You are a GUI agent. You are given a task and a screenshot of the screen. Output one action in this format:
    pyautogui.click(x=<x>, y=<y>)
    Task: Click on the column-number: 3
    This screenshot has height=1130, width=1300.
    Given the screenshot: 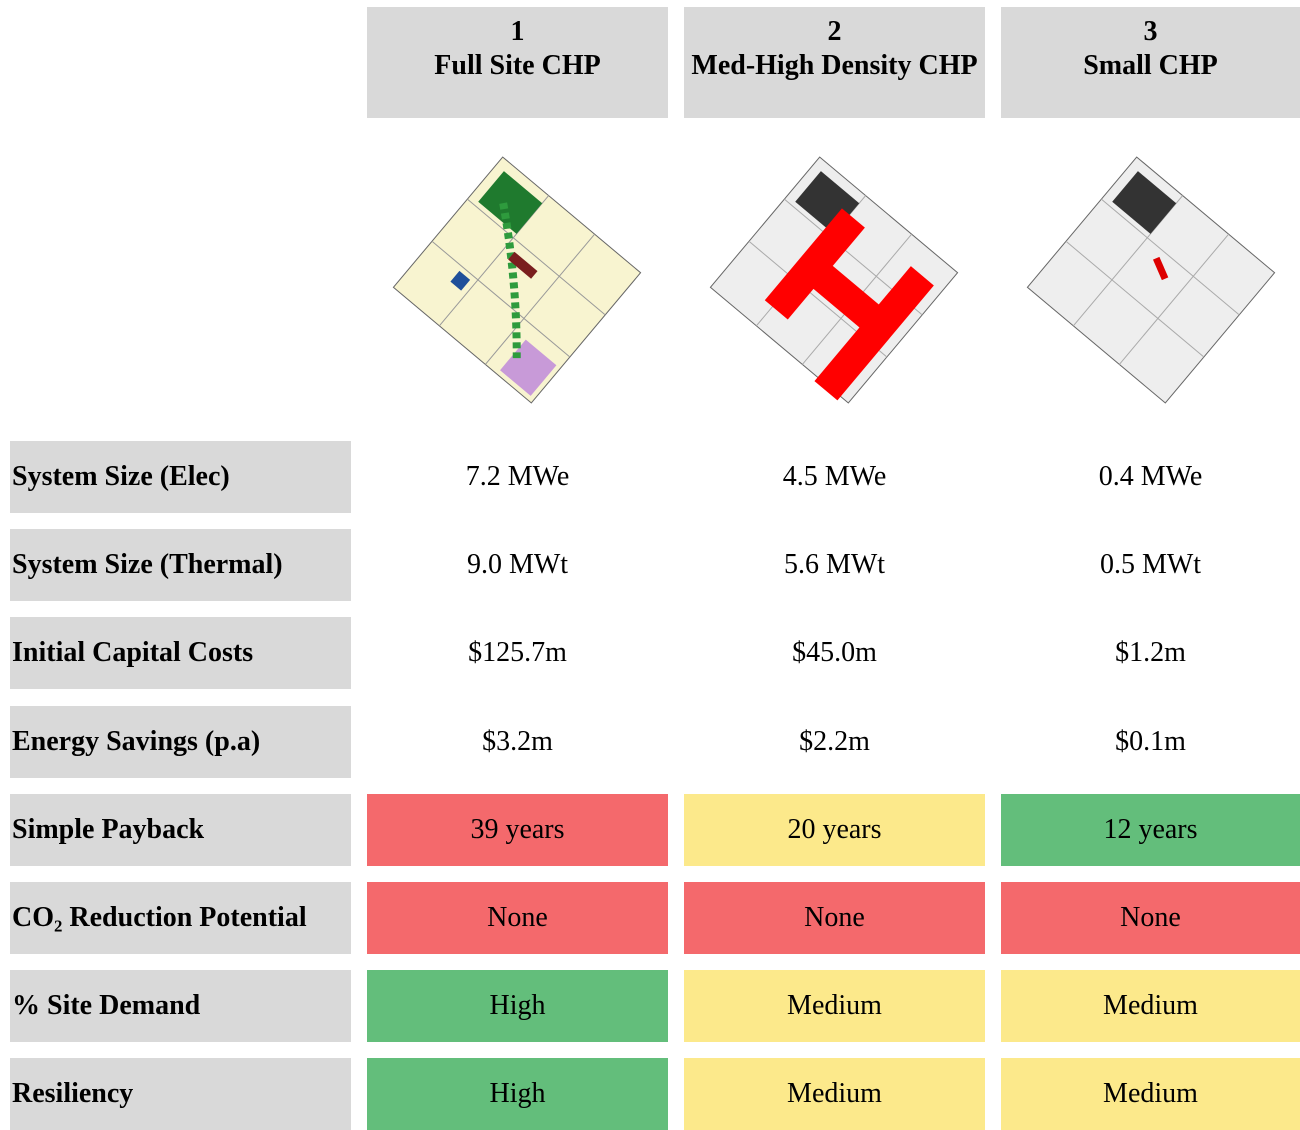 What is the action you would take?
    pyautogui.click(x=1150, y=31)
    